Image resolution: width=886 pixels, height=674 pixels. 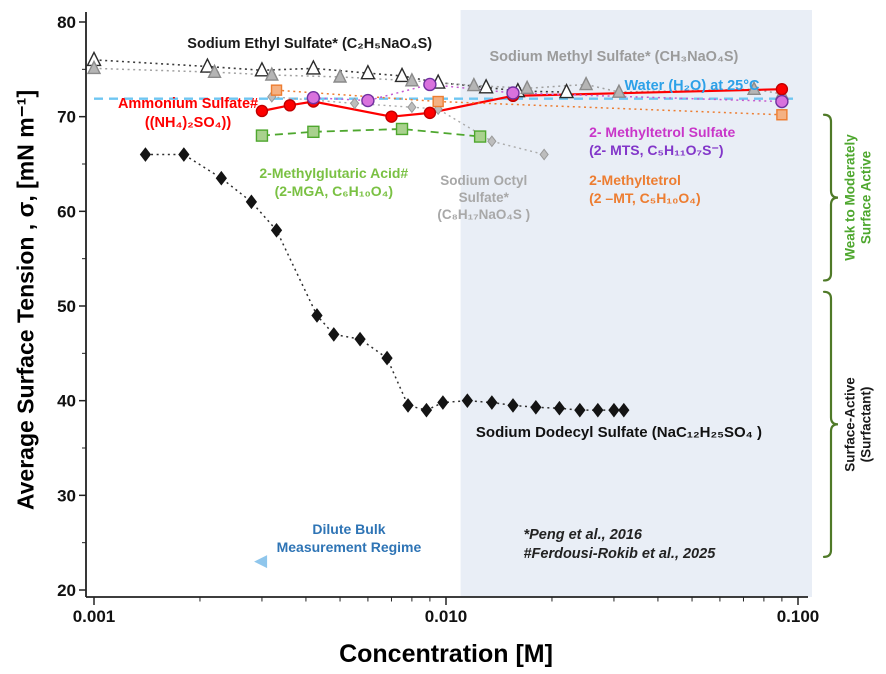 What do you see at coordinates (446, 616) in the screenshot?
I see `x-tick-label: 0.010` at bounding box center [446, 616].